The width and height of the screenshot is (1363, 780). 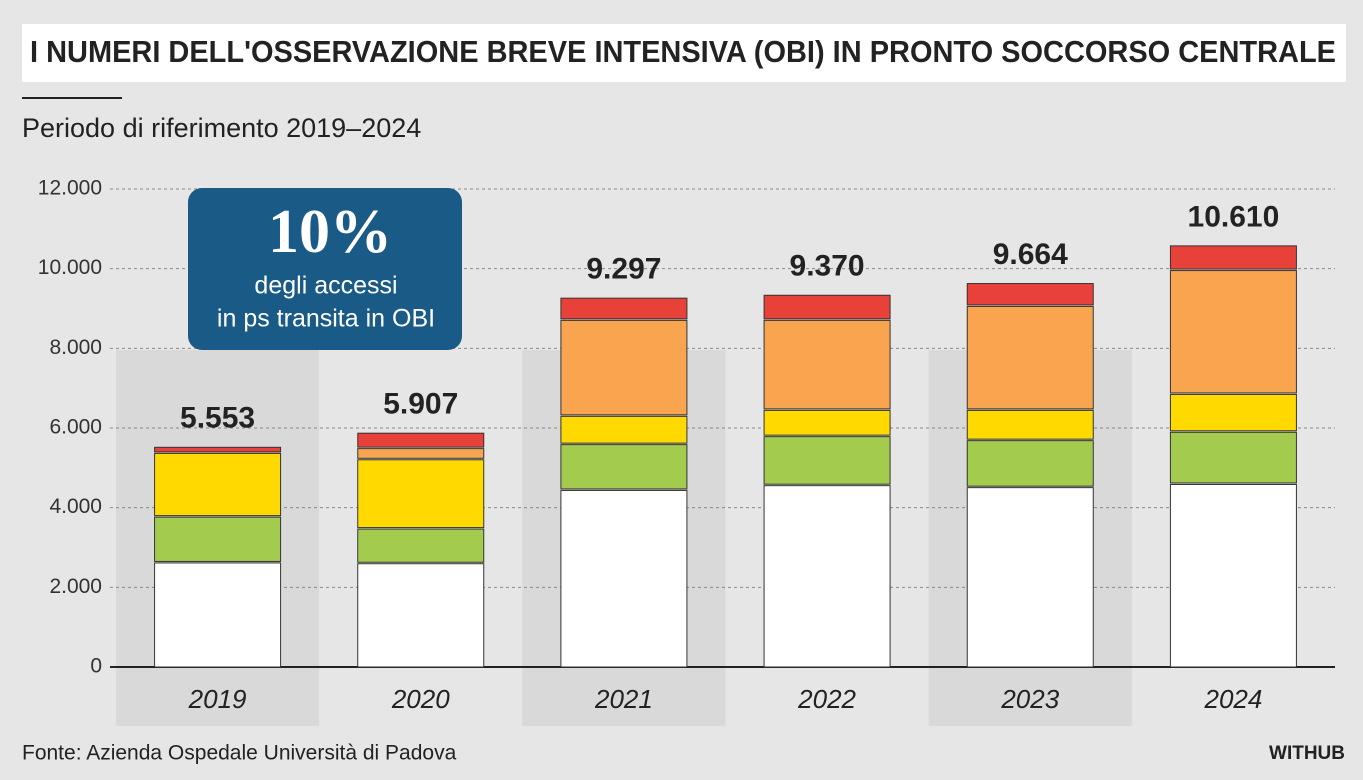 What do you see at coordinates (70, 267) in the screenshot?
I see `y-tick-label: 10.000` at bounding box center [70, 267].